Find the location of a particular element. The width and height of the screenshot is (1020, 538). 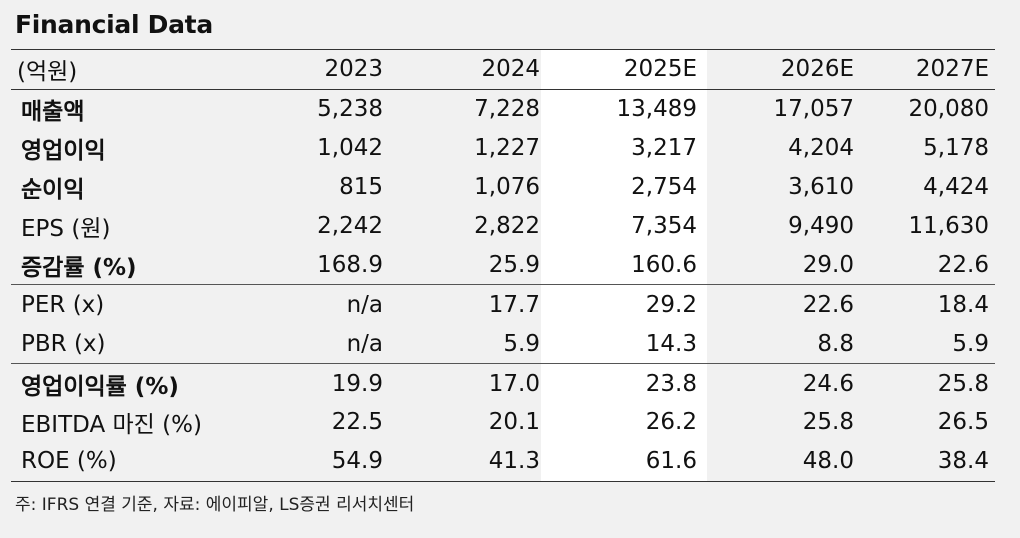

cell-2027e: 18.4 is located at coordinates (963, 304).